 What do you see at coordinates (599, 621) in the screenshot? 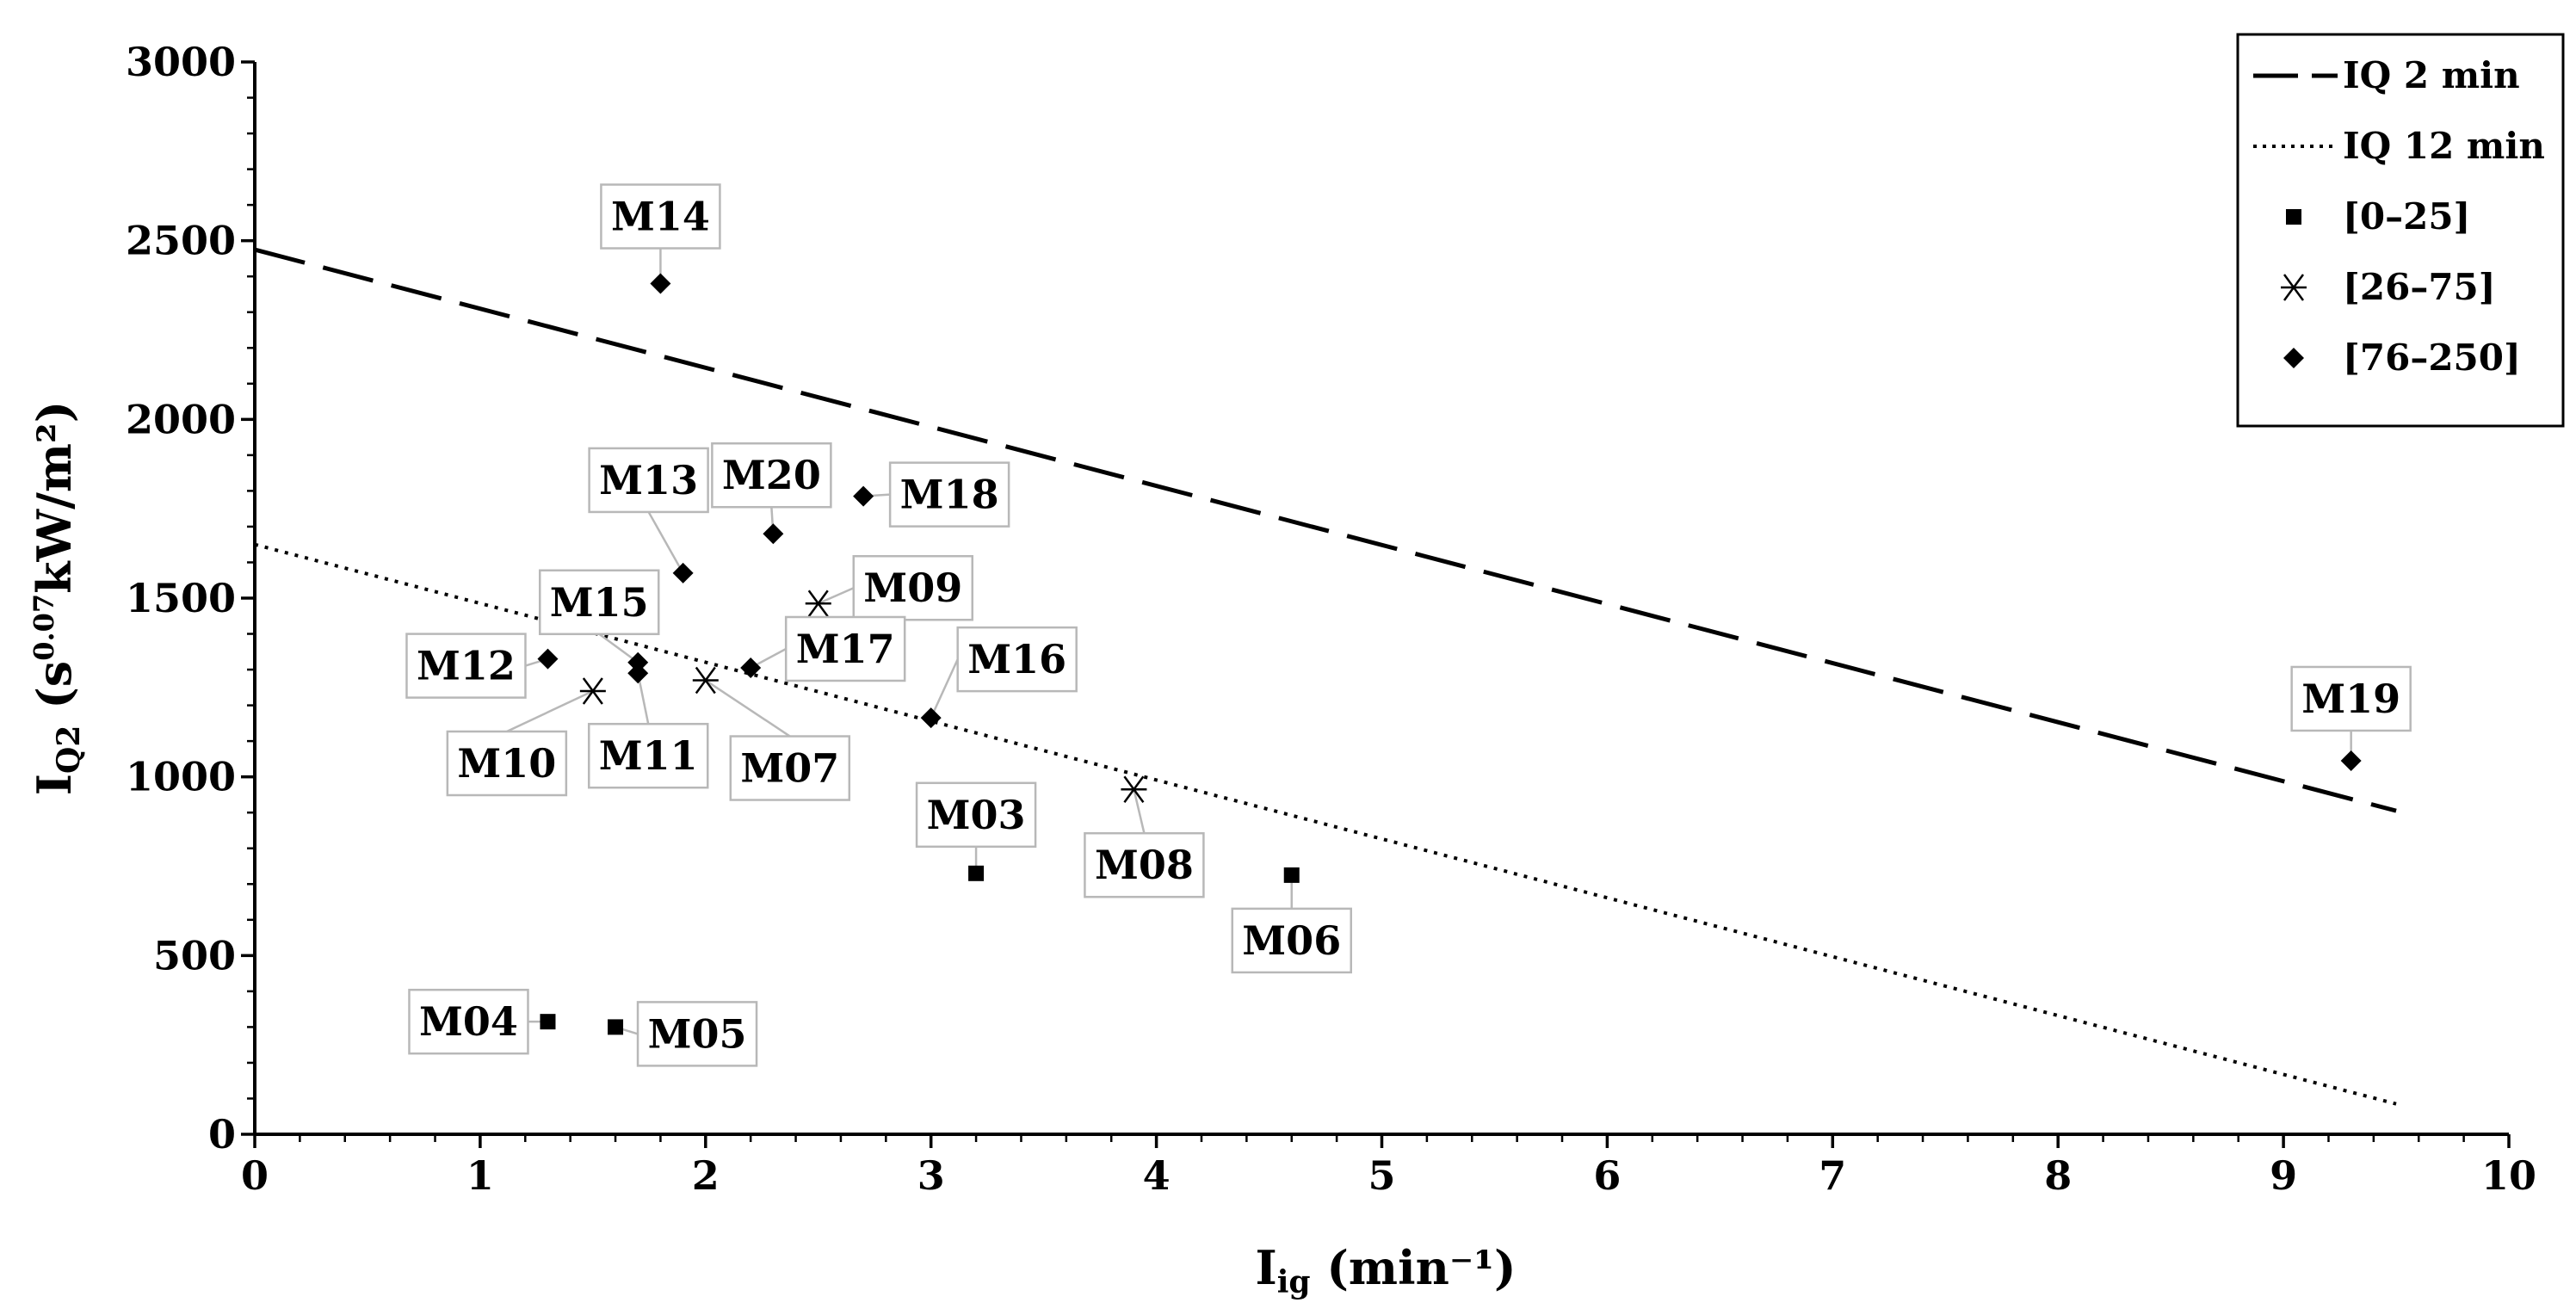
I see `data-point: M15` at bounding box center [599, 621].